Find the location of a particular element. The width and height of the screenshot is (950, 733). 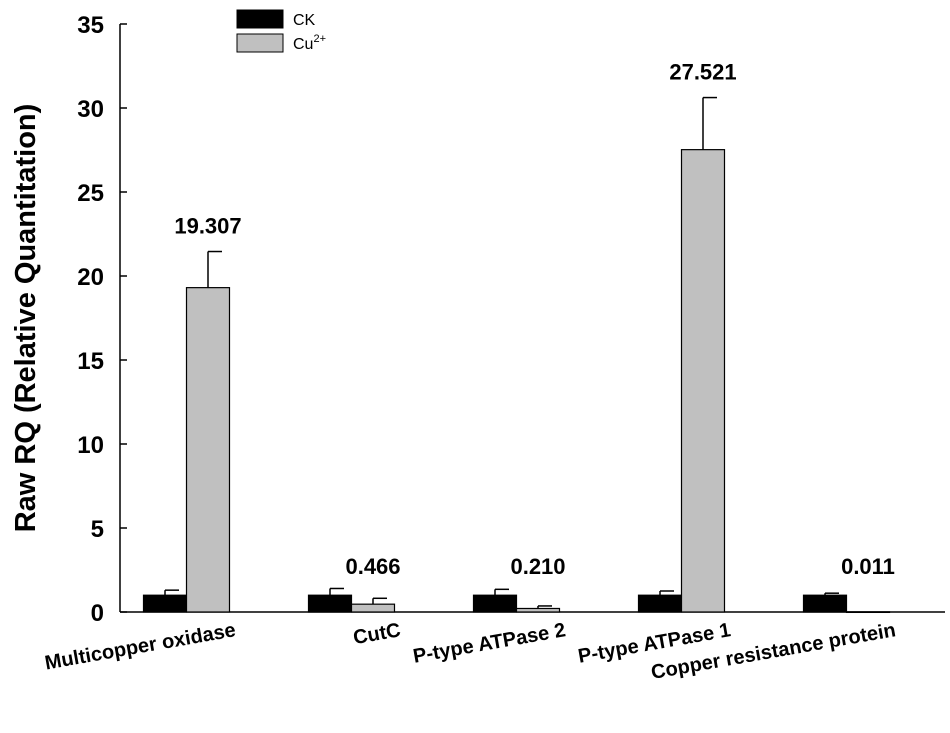

data-label: 0.466 is located at coordinates (372, 566).